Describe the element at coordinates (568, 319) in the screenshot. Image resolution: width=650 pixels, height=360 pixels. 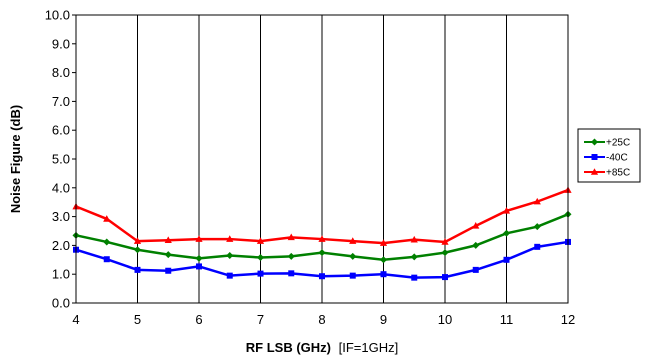
I see `x-tick-label: 12` at that location.